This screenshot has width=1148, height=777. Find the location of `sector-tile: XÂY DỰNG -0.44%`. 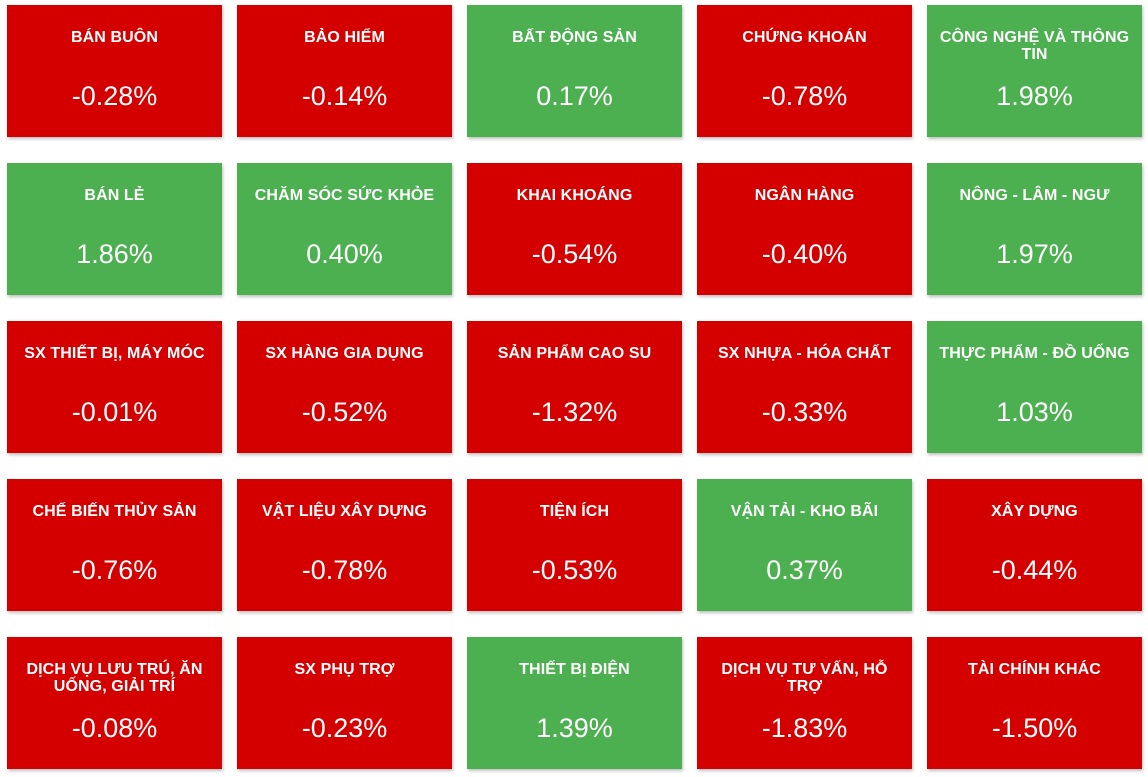

sector-tile: XÂY DỰNG -0.44% is located at coordinates (1034, 545).